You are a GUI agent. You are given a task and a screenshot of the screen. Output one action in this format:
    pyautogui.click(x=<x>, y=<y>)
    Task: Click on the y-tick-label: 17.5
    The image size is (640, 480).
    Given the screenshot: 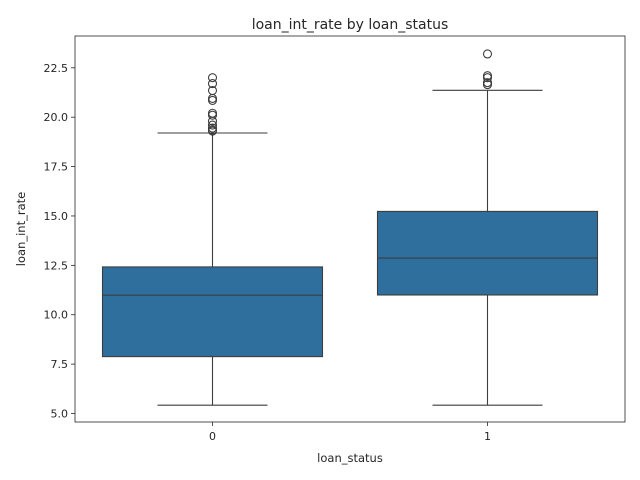 What is the action you would take?
    pyautogui.click(x=56, y=167)
    